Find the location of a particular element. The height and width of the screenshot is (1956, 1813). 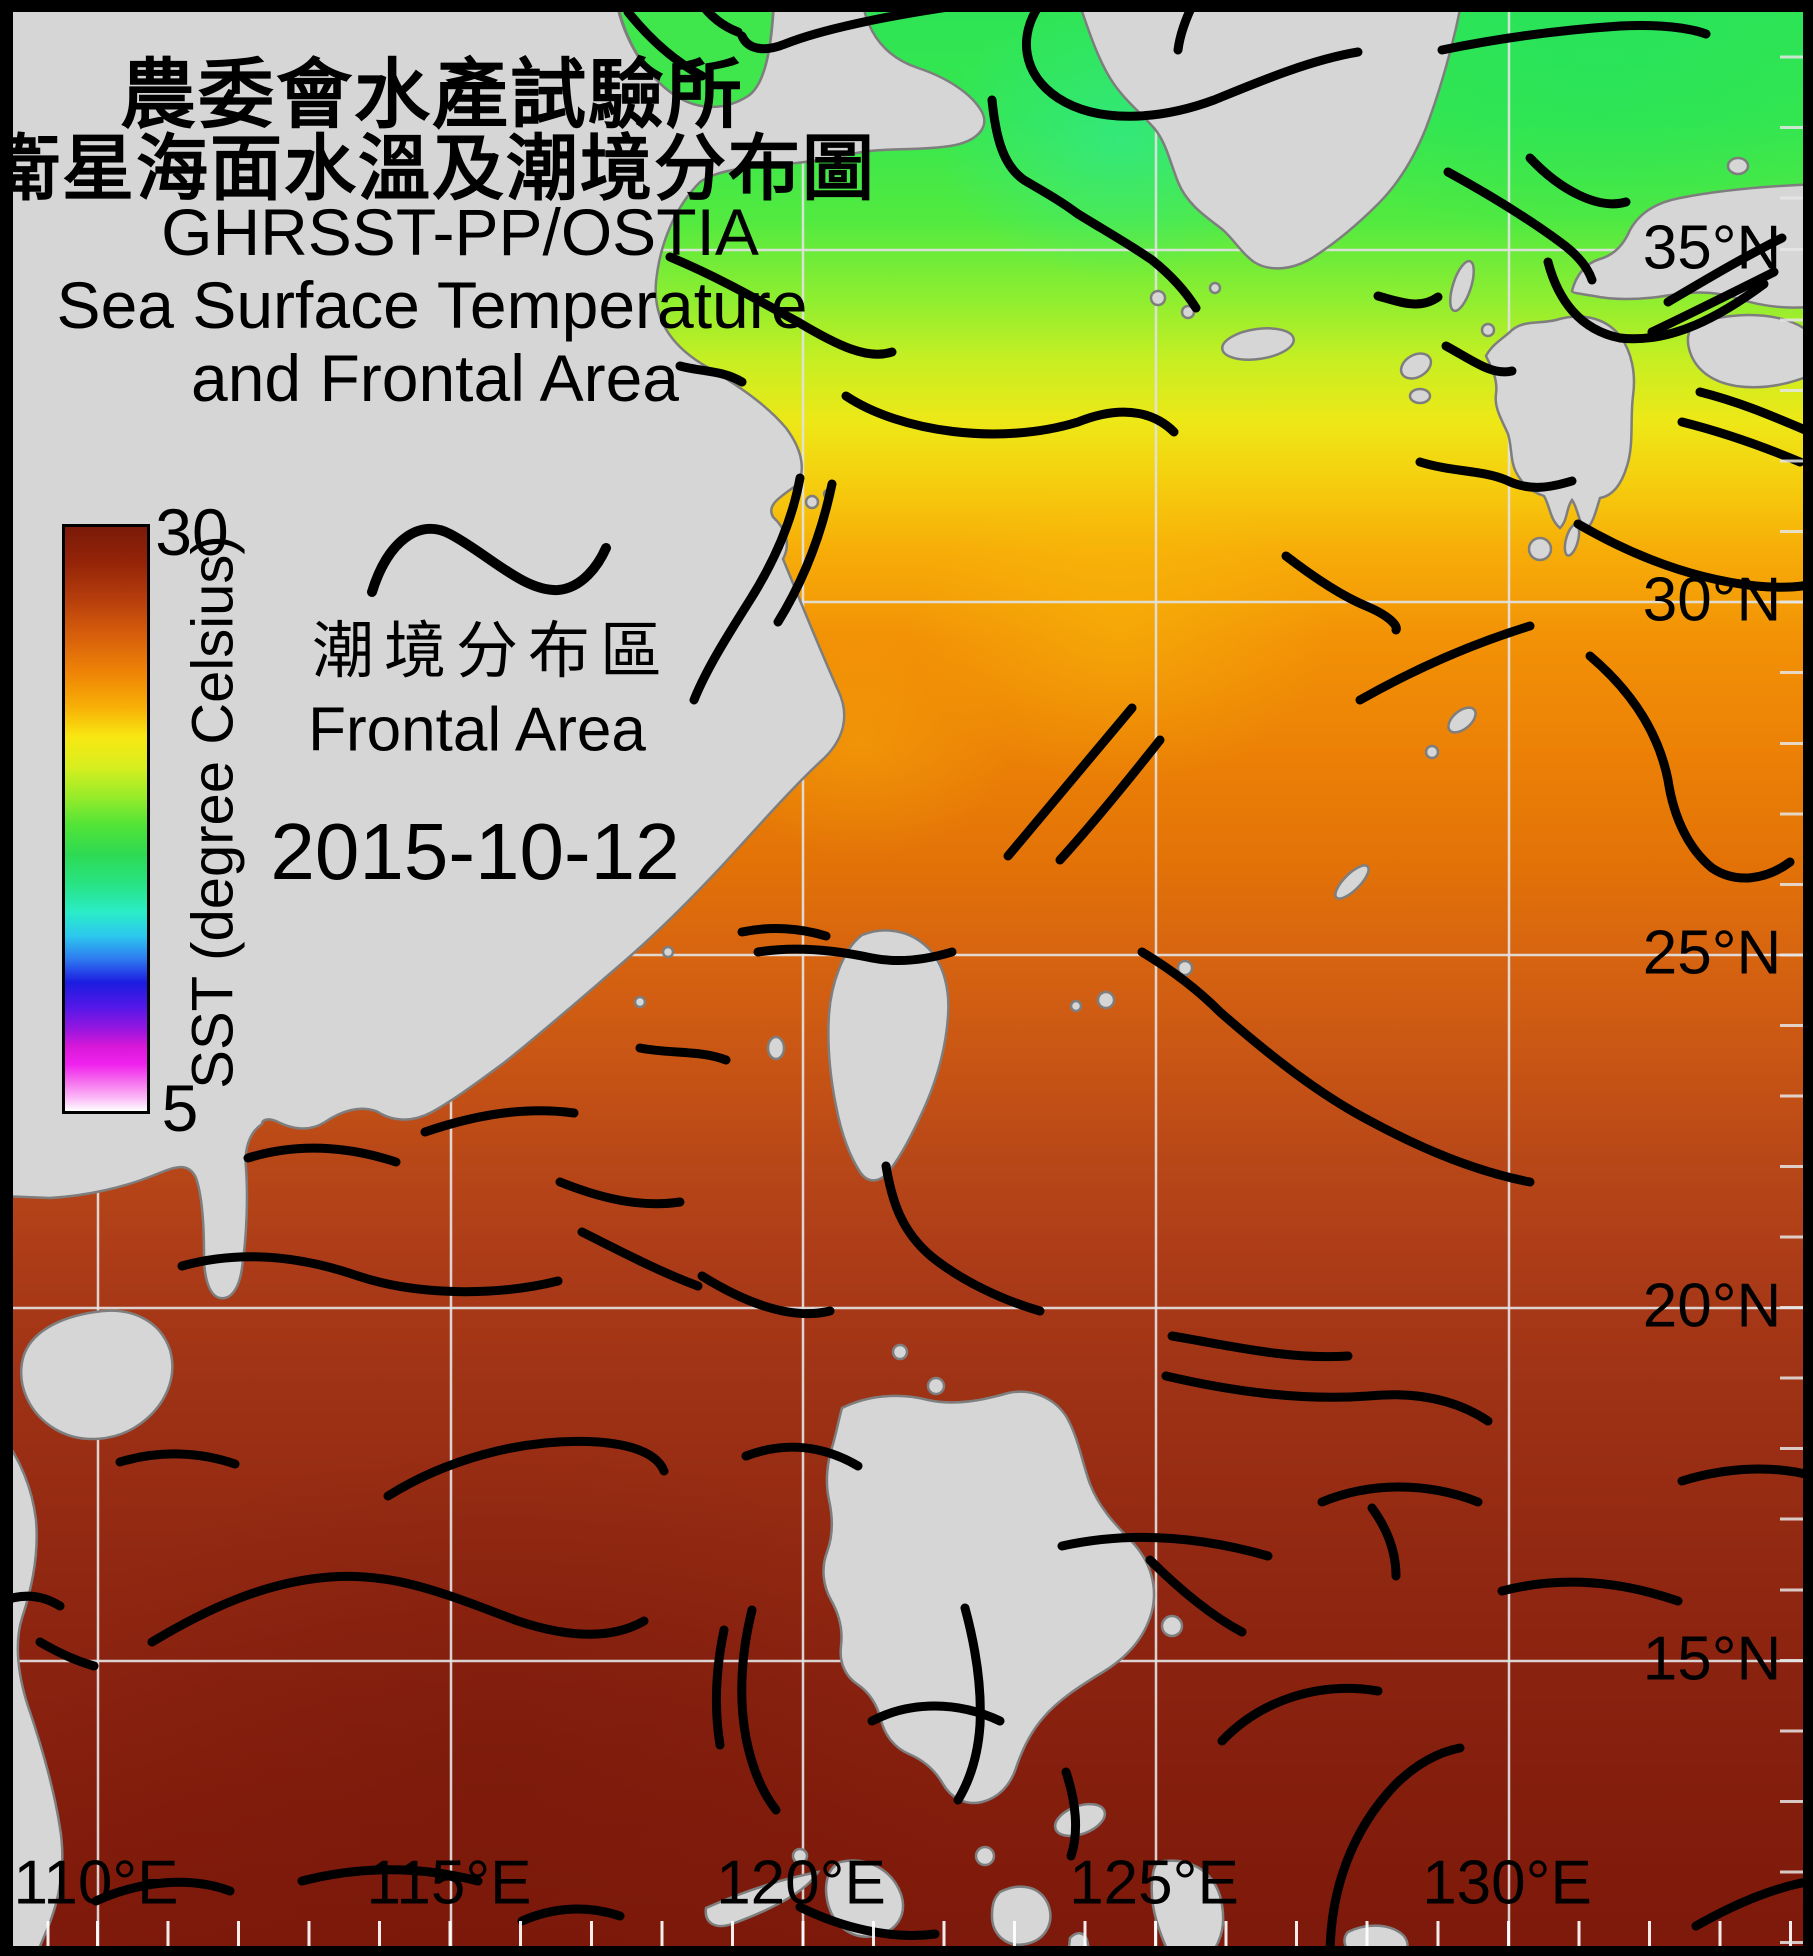

honshu-island is located at coordinates (1691, 245).